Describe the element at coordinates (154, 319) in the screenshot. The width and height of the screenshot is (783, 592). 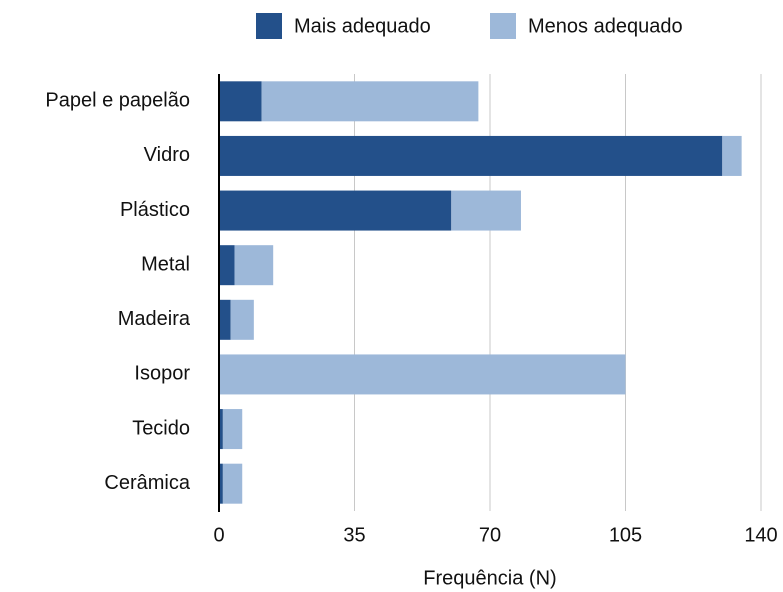
I see `y-tick-label: Madeira` at that location.